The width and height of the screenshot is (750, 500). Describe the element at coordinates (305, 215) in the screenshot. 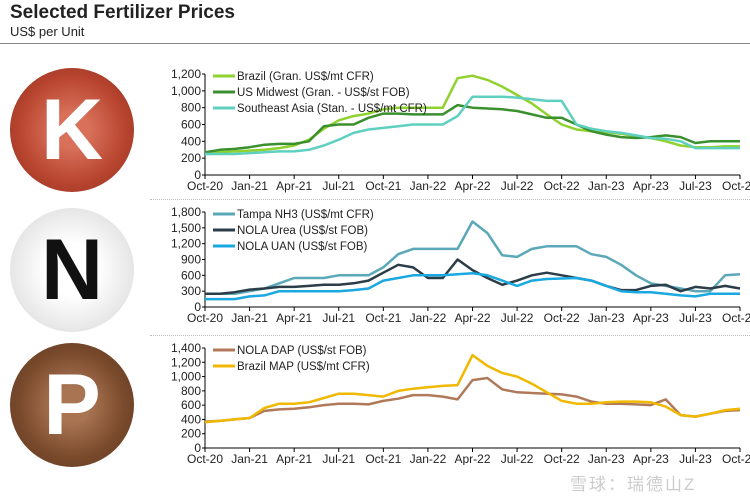

I see `legend-label: Tampa NH3 (US$/mt CFR)` at that location.